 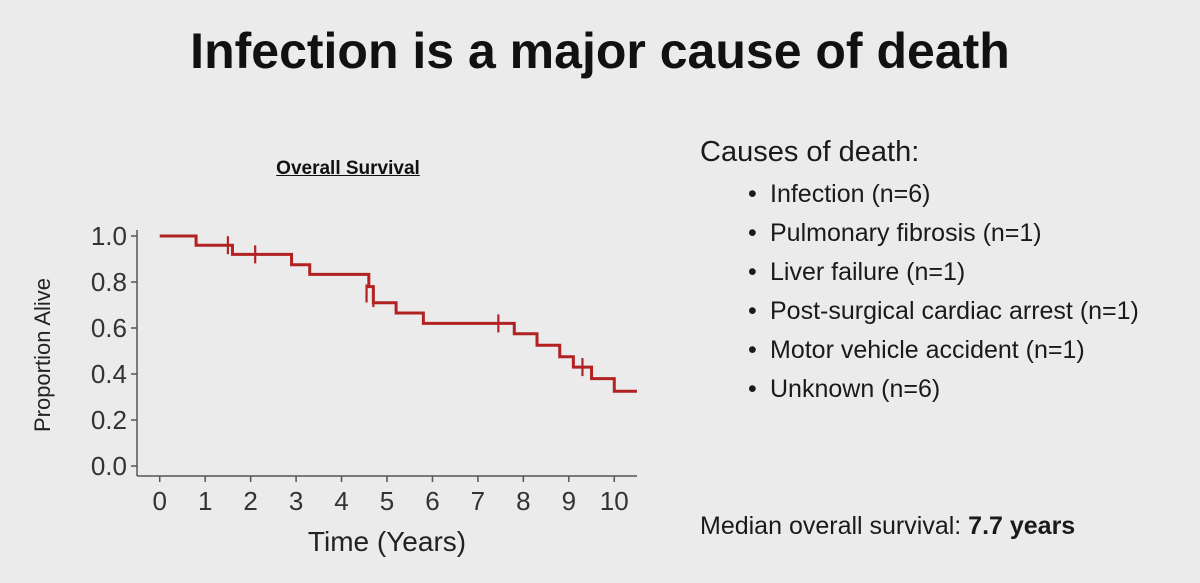 I want to click on list-item: • Liver failure (n=1), so click(x=959, y=272).